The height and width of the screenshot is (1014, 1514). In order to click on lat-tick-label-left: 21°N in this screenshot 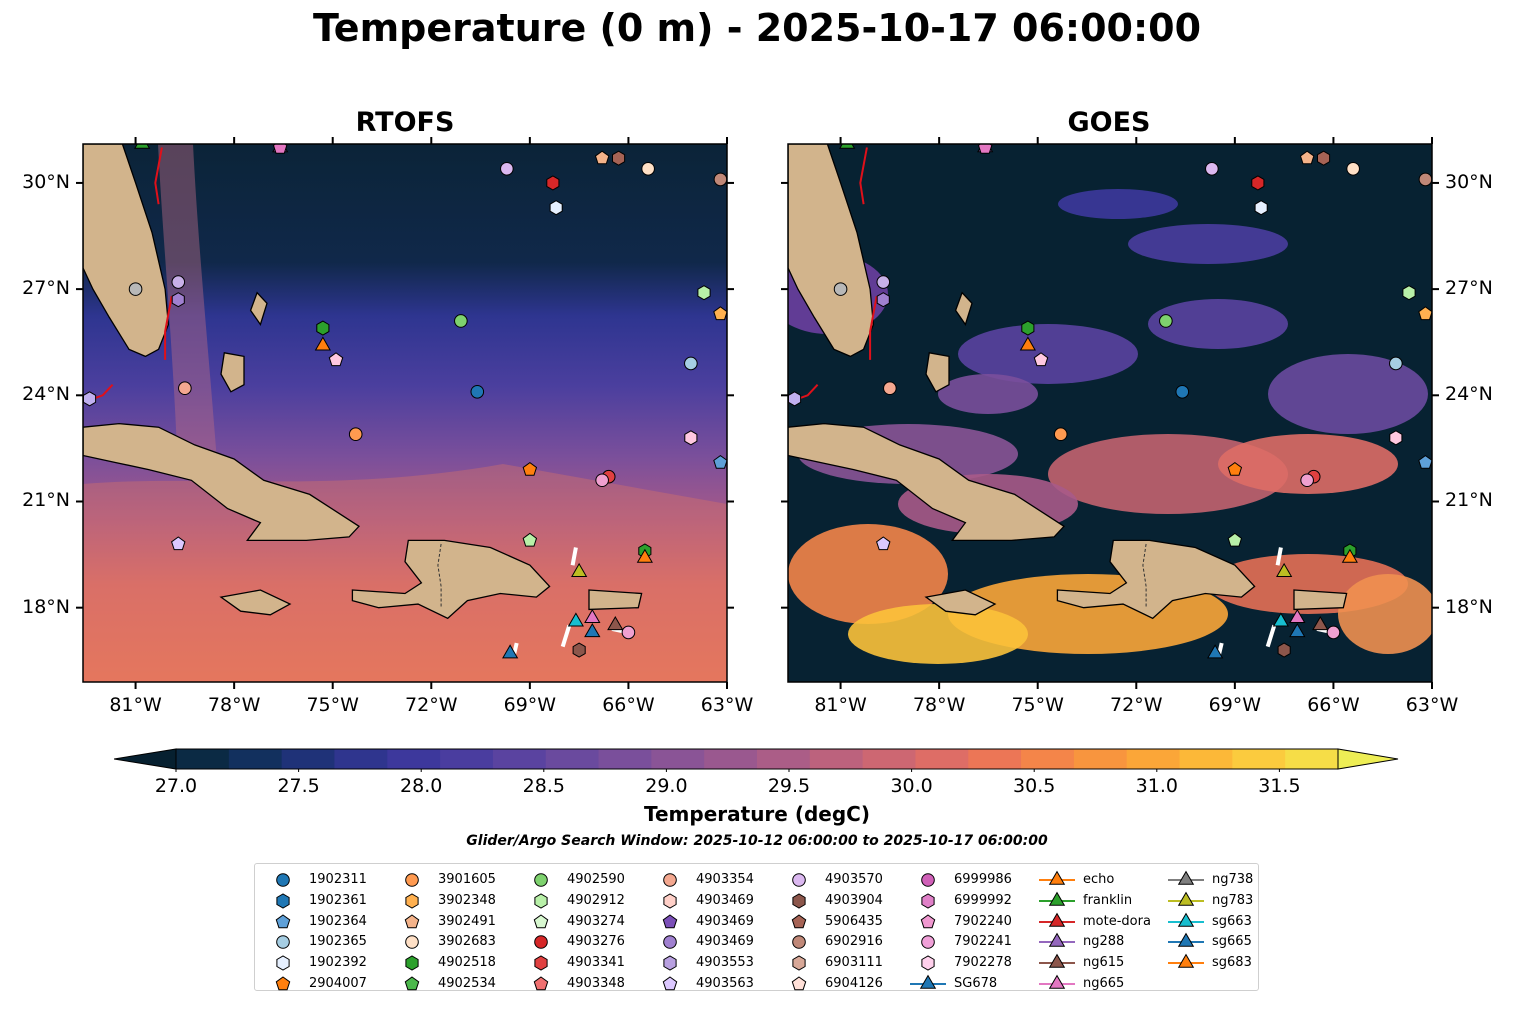, I will do `click(46, 500)`.